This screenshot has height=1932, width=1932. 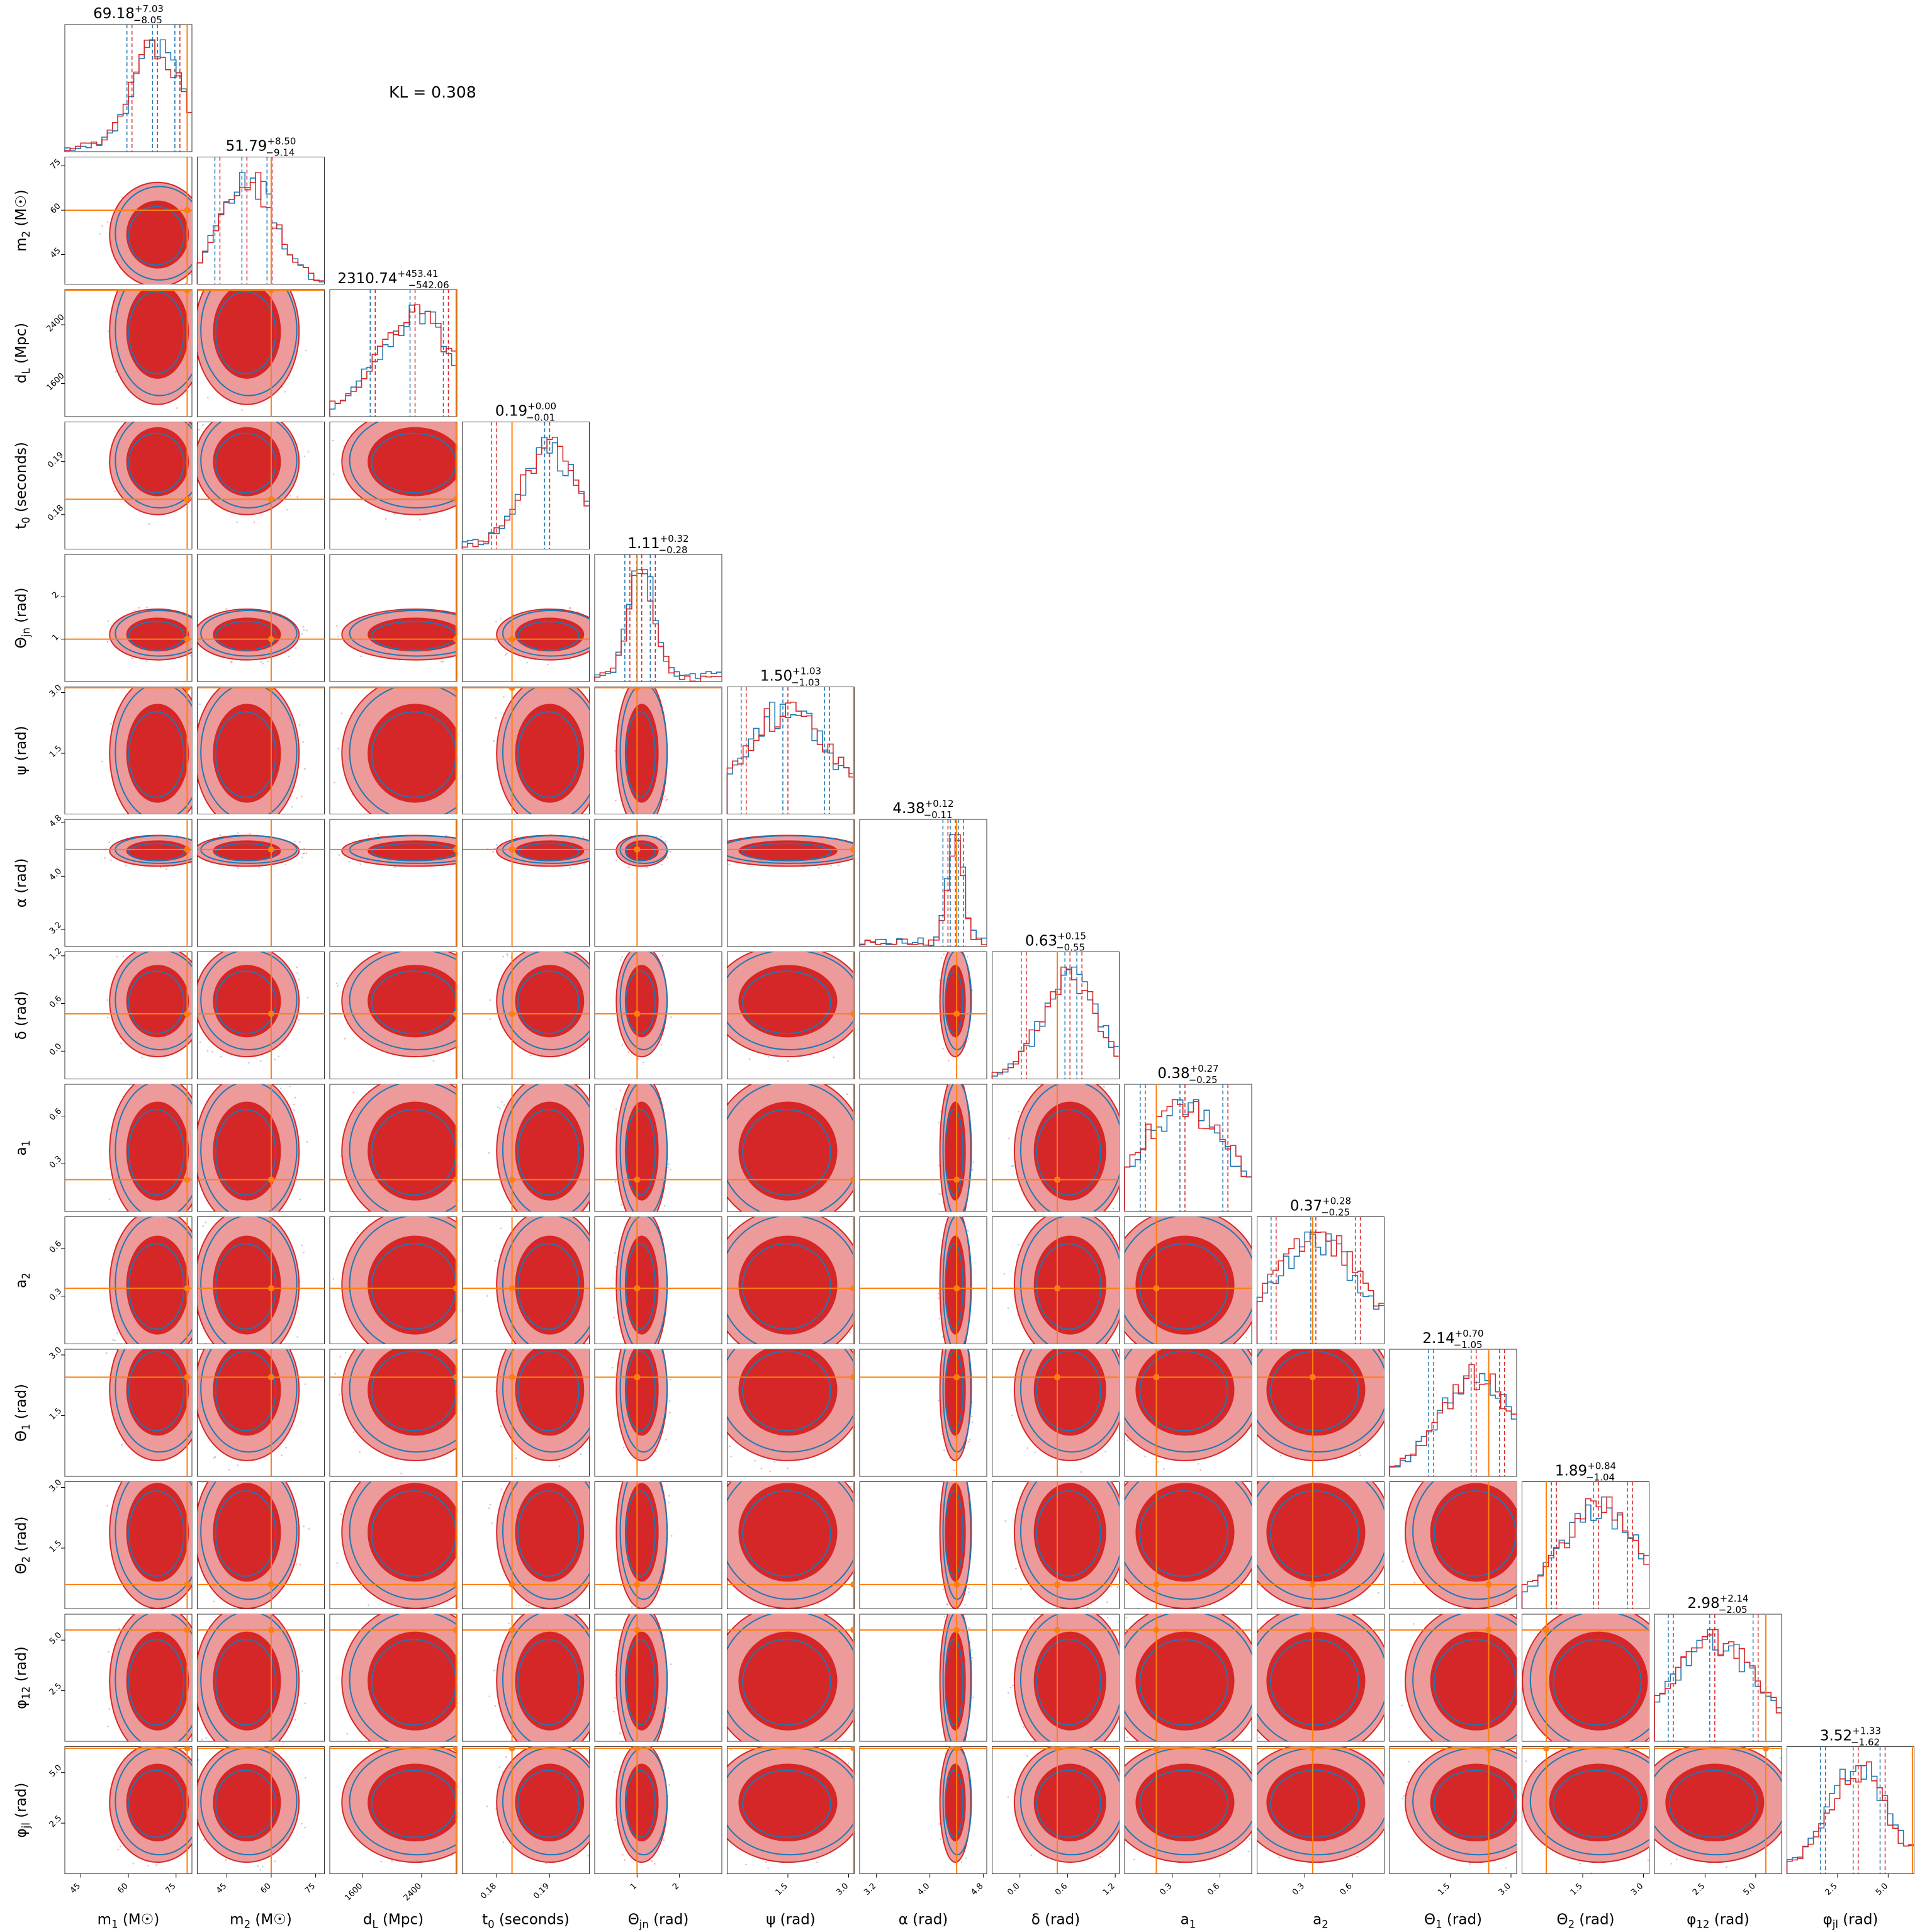 What do you see at coordinates (791, 1920) in the screenshot?
I see `x-axis-label: ψ (rad)` at bounding box center [791, 1920].